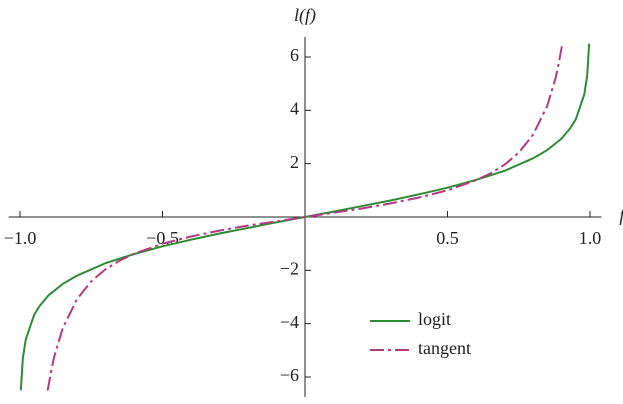 This screenshot has height=404, width=623. What do you see at coordinates (289, 375) in the screenshot?
I see `y-tick-label: −6` at bounding box center [289, 375].